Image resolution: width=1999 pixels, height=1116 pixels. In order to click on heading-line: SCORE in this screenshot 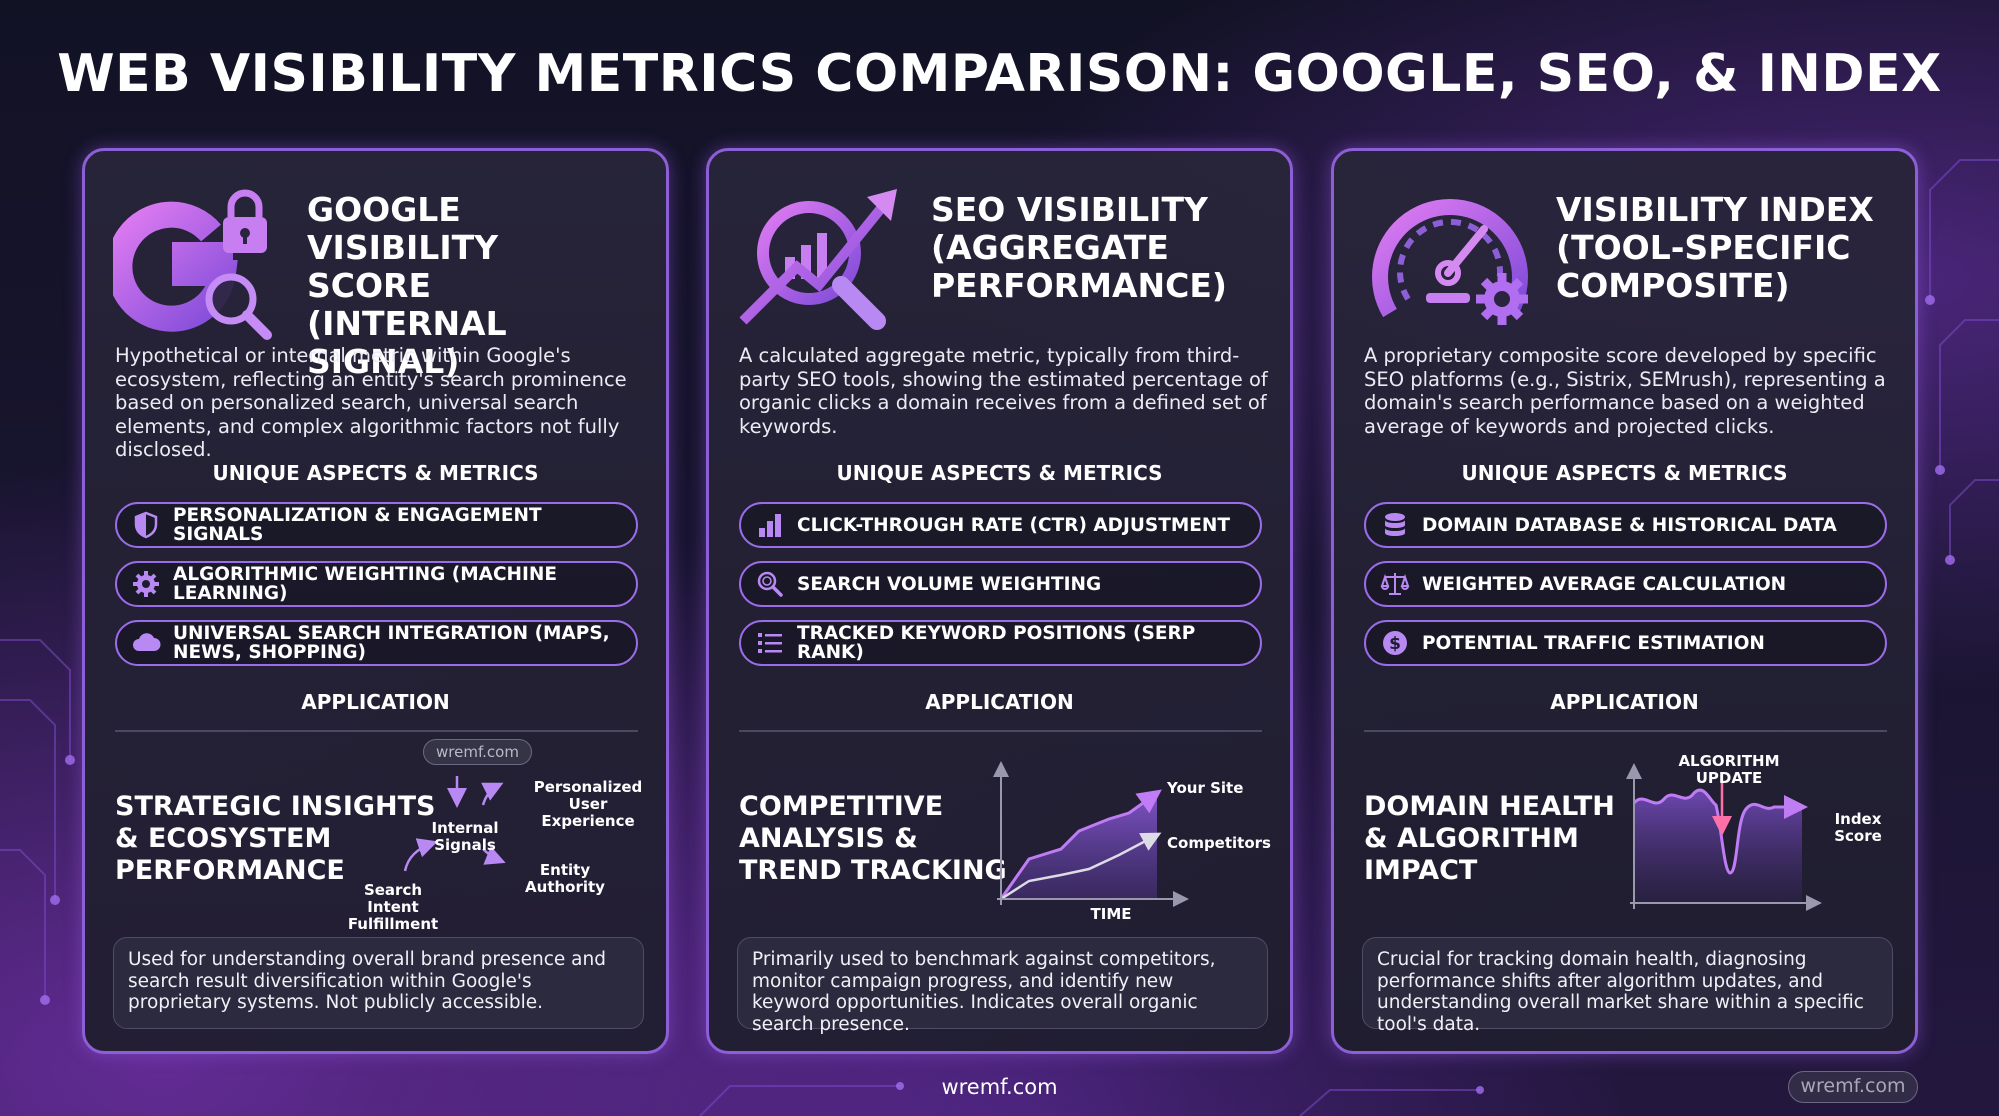, I will do `click(369, 285)`.